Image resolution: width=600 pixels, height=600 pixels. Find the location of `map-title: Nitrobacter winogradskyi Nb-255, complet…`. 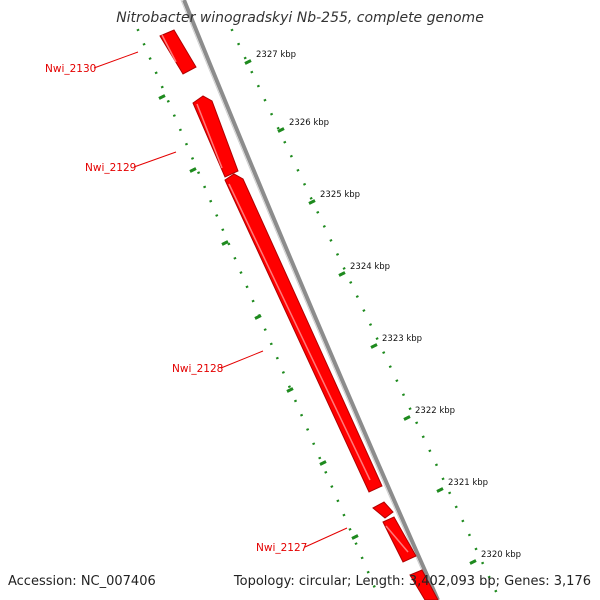

map-title: Nitrobacter winogradskyi Nb-255, complet… is located at coordinates (300, 18).